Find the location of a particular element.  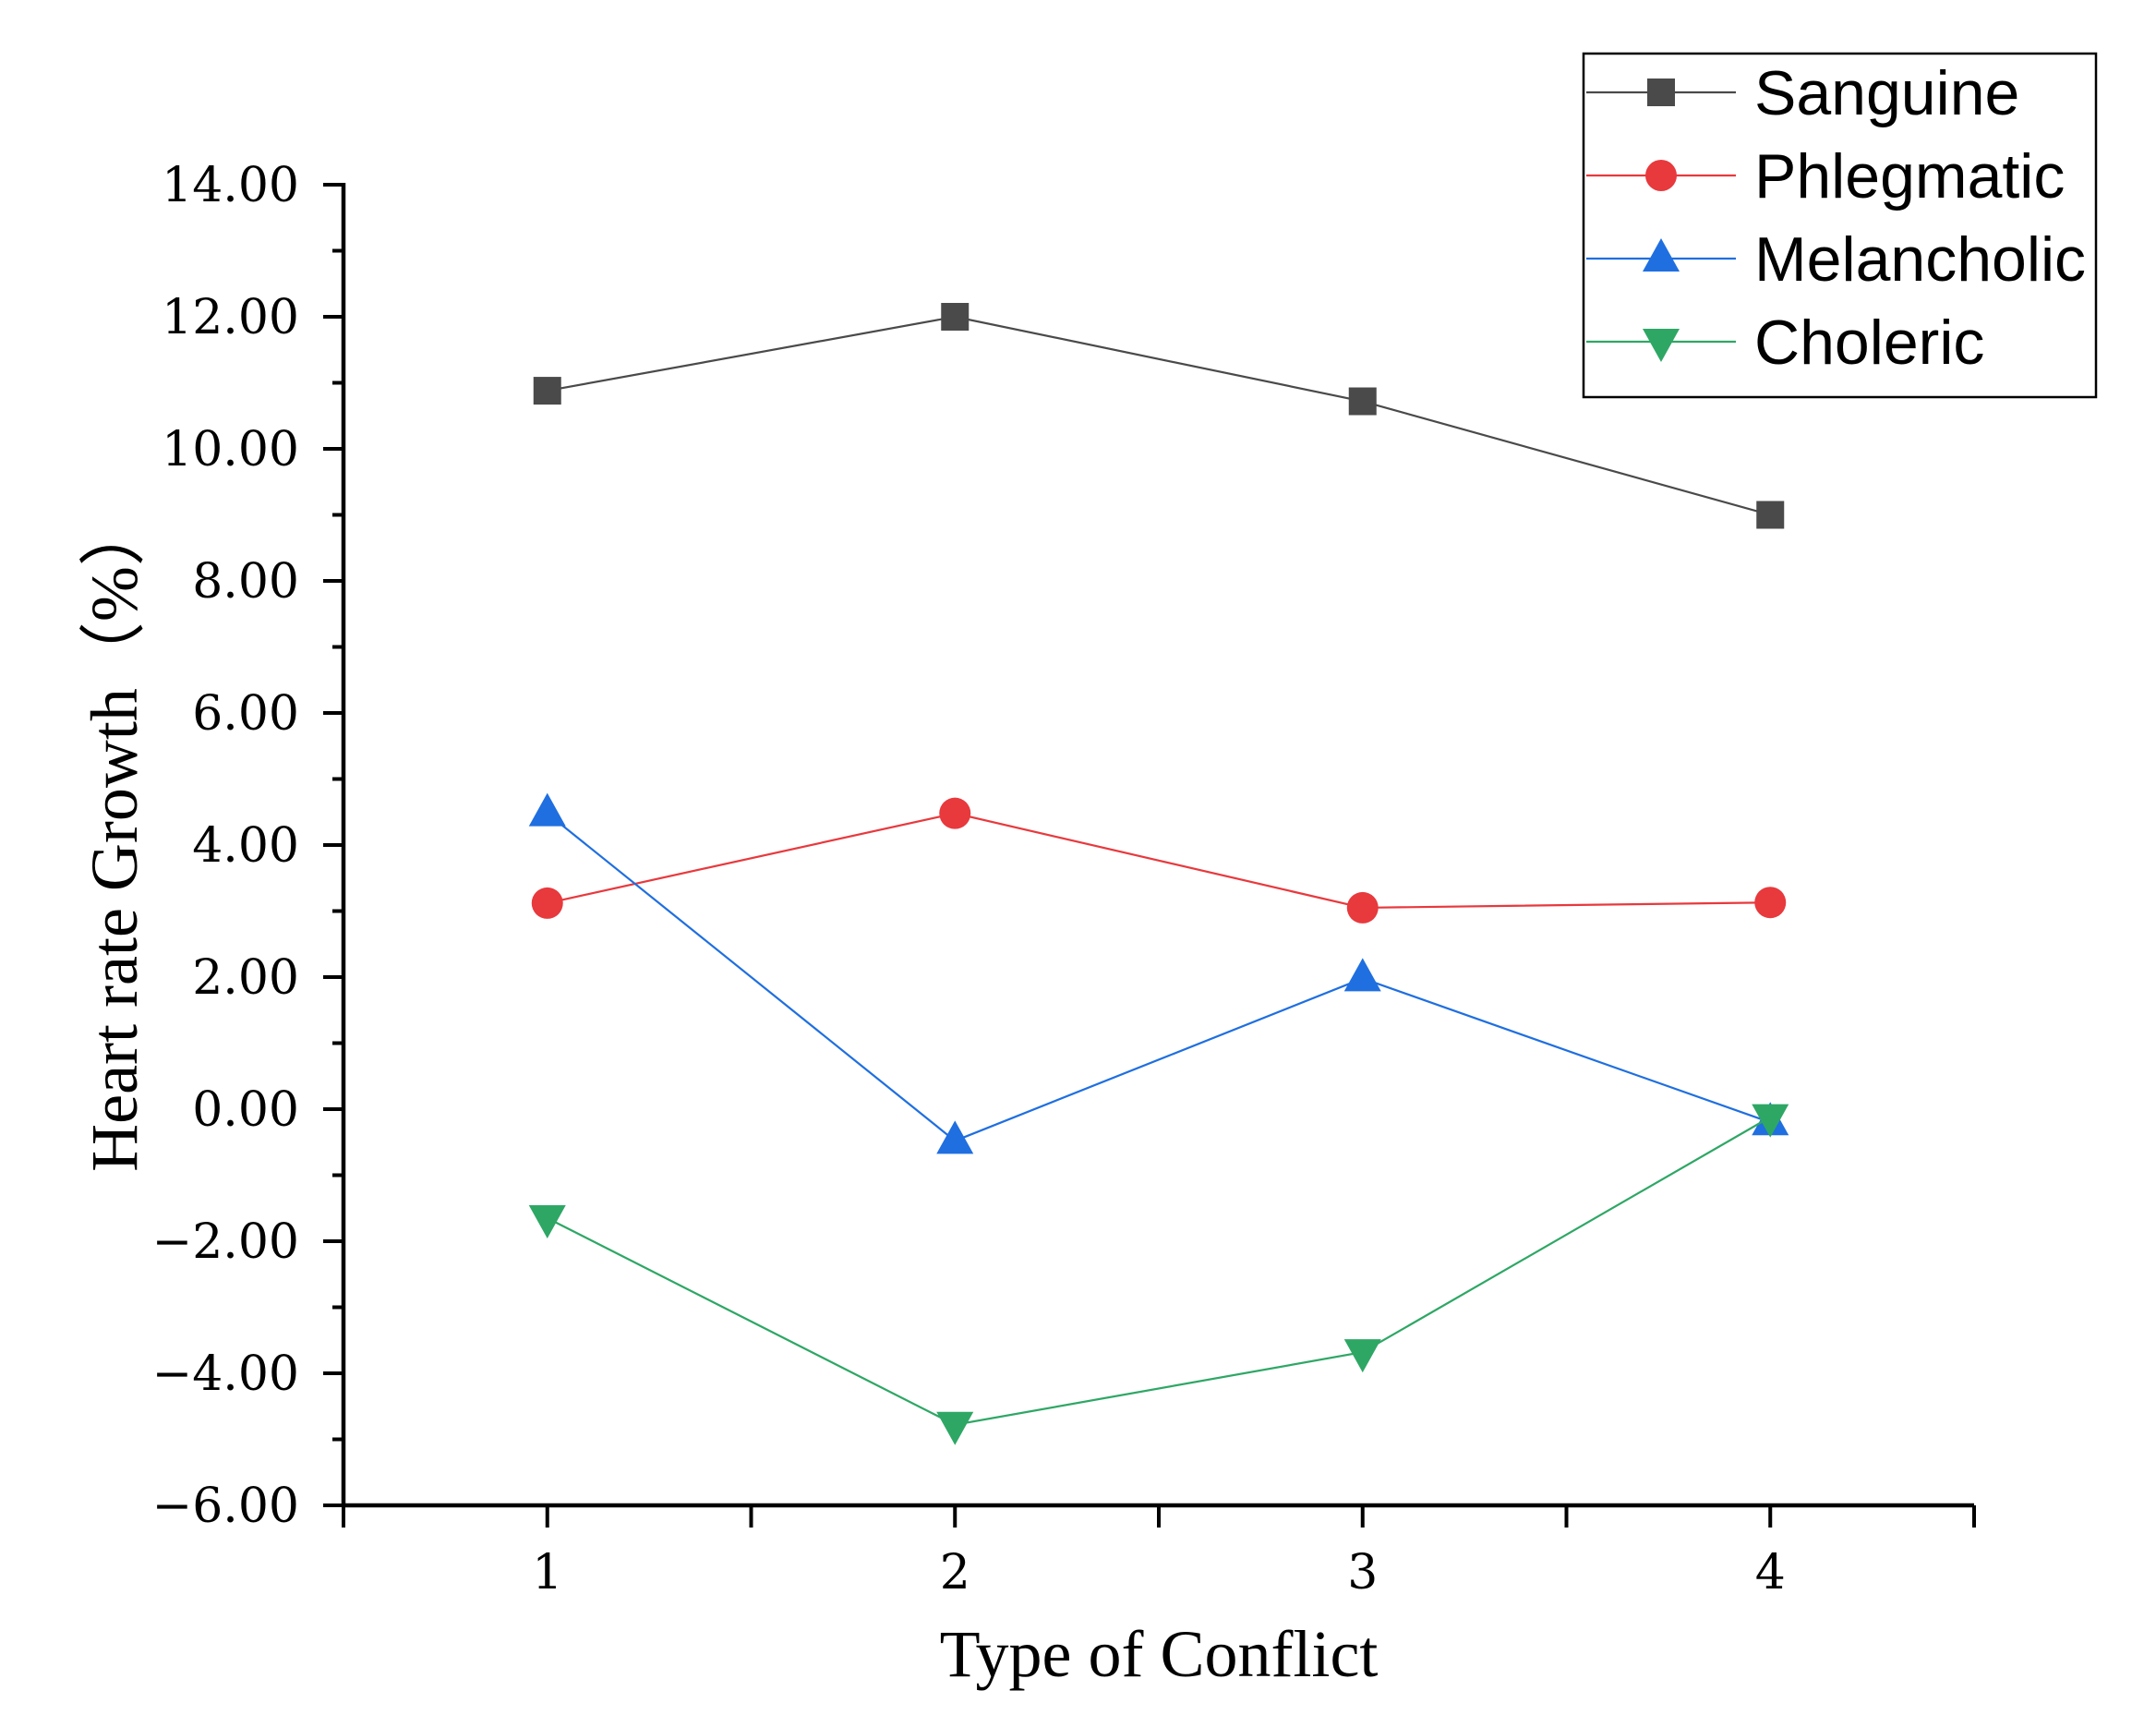

legend: Sanguine Phlegmatic Melancholic Choleric is located at coordinates (1840, 226).